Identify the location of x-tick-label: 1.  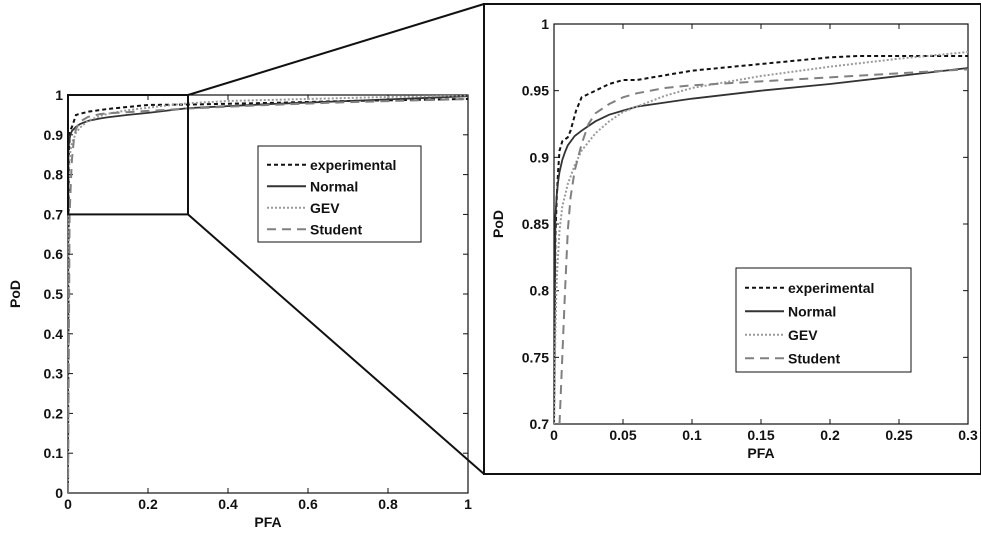
(468, 504).